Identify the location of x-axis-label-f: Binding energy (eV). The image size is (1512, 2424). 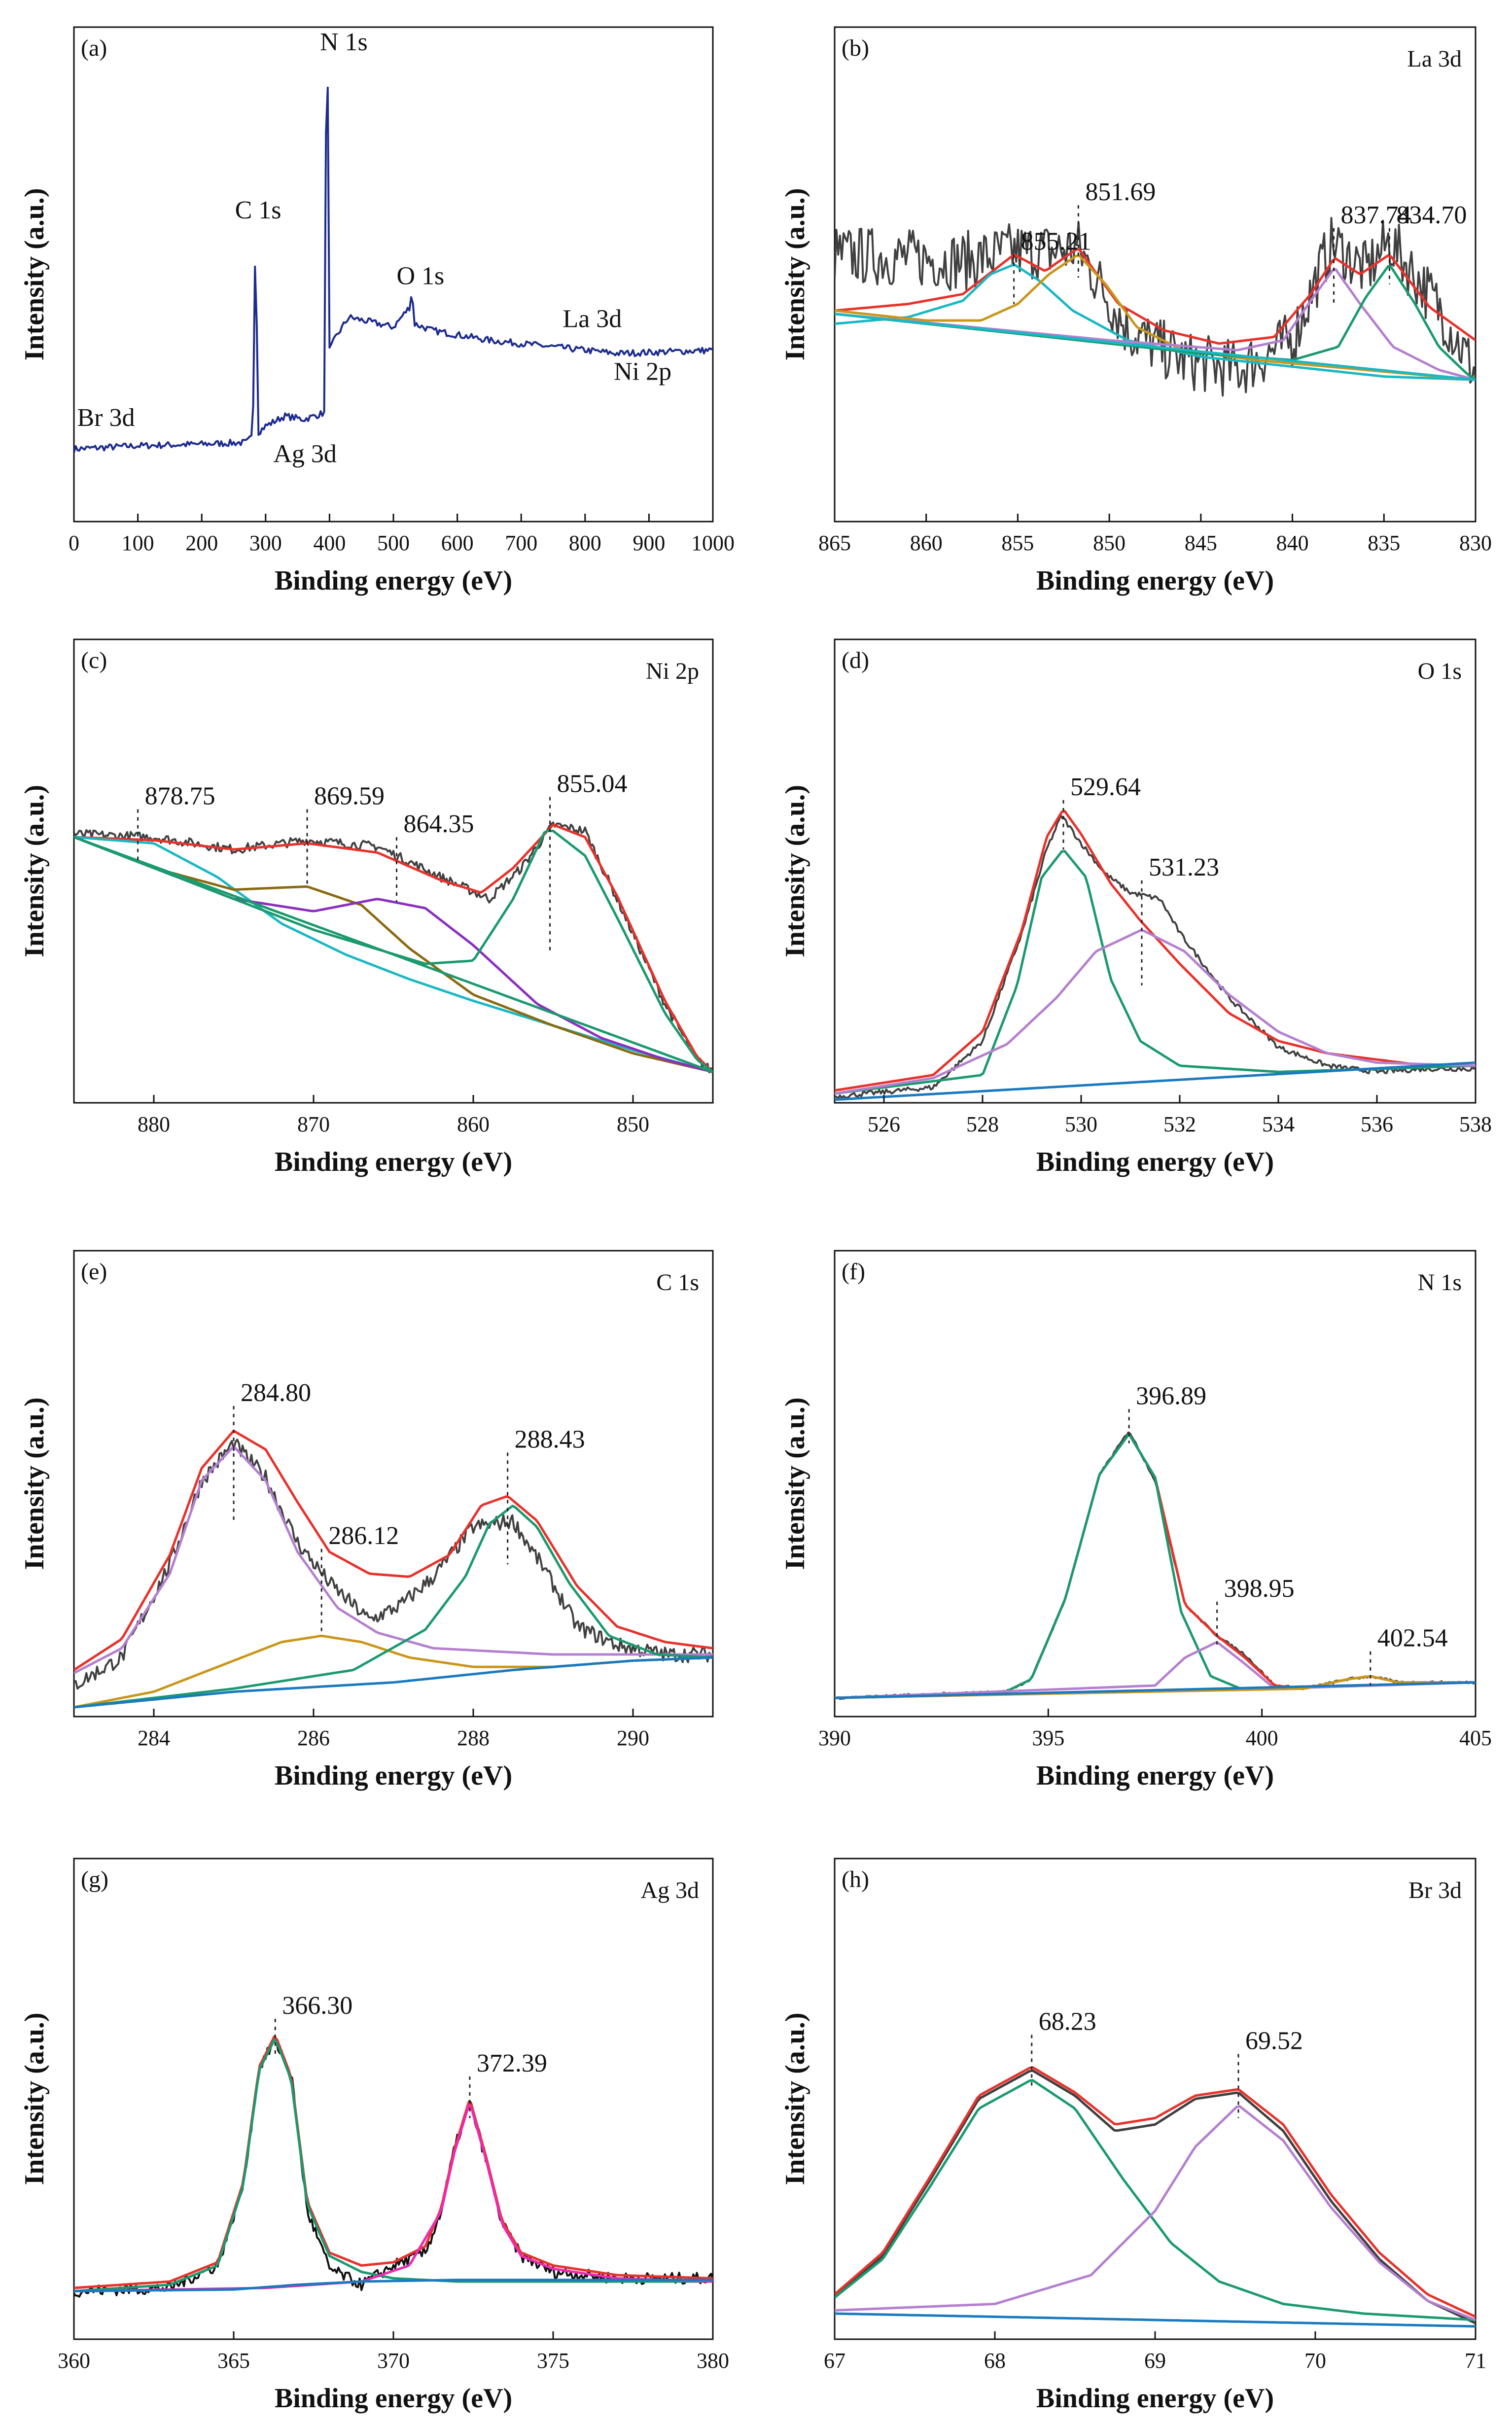
(1155, 1776).